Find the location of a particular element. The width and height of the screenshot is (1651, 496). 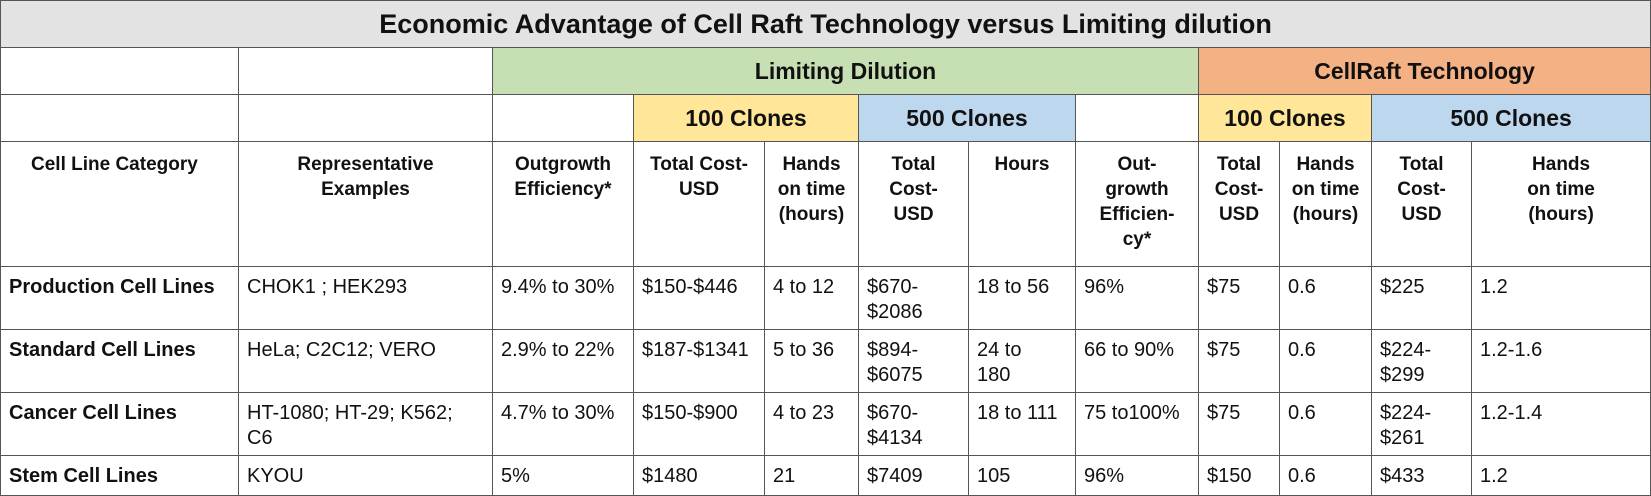

cell-line: Outgrowth is located at coordinates (563, 164).